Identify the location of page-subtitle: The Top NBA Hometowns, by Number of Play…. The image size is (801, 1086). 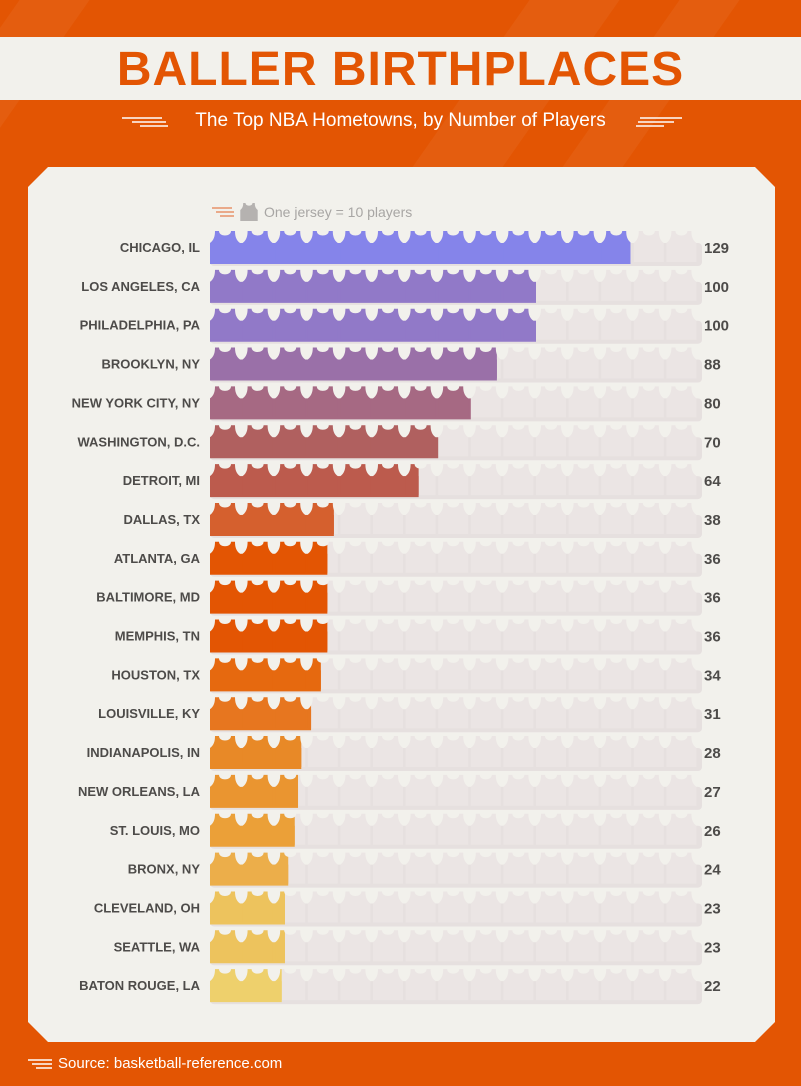
(400, 120).